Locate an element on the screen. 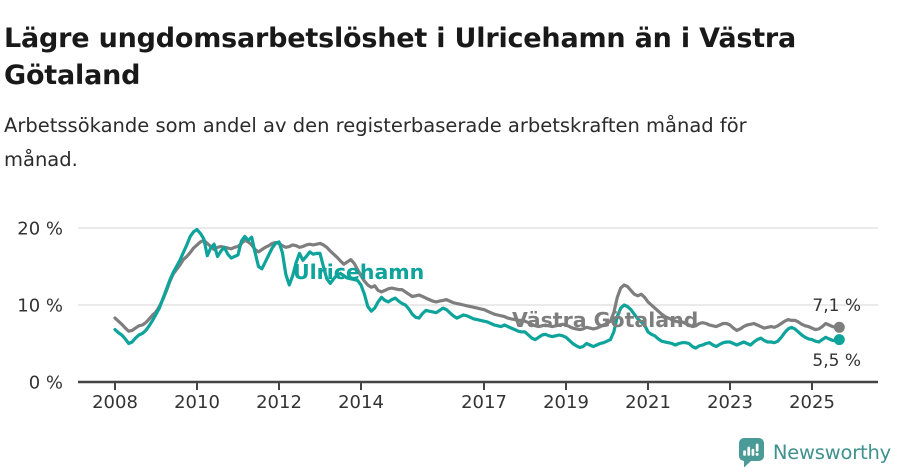 This screenshot has height=474, width=900. x-axis-label-2019: 2019 is located at coordinates (566, 402).